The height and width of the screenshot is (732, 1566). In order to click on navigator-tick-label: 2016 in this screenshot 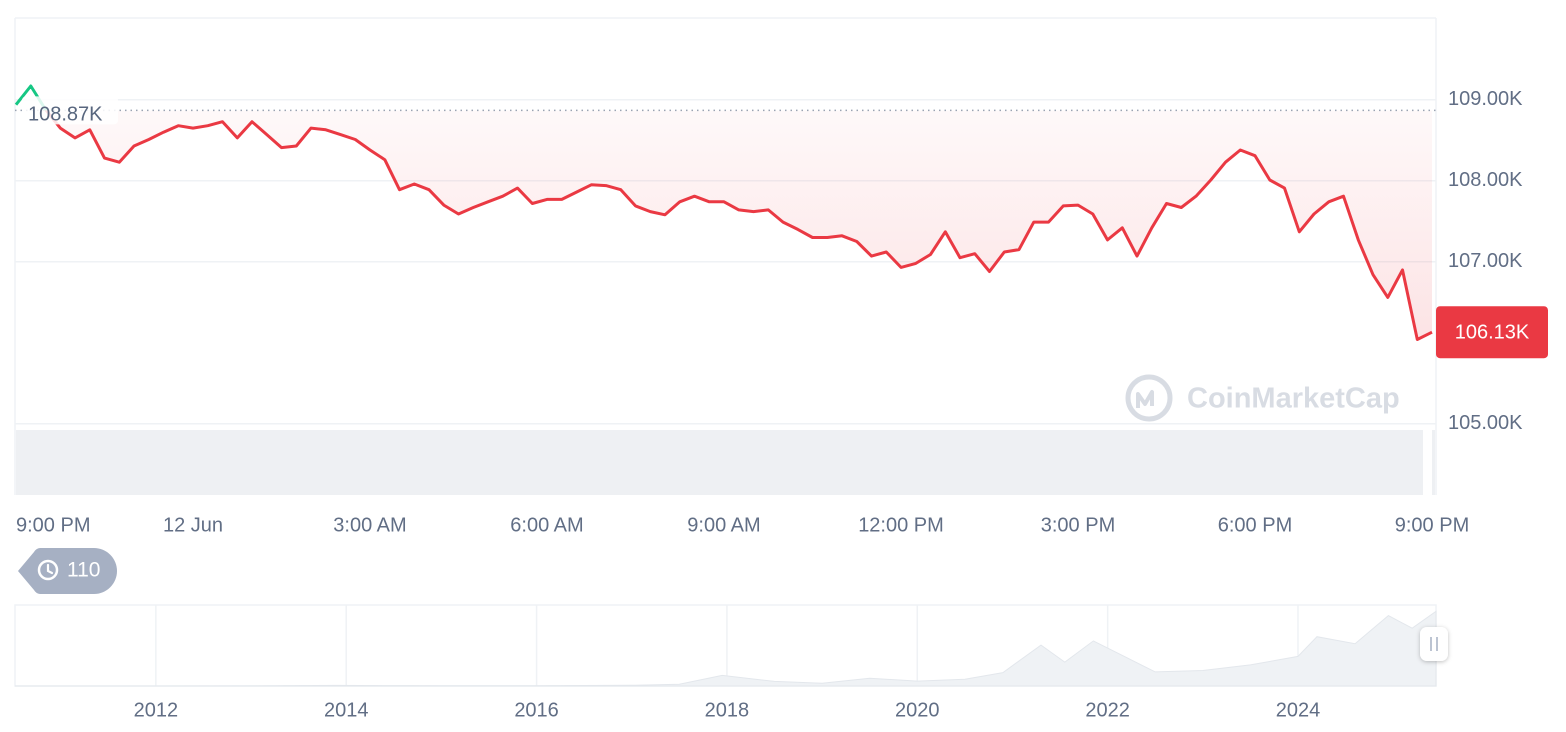, I will do `click(536, 710)`.